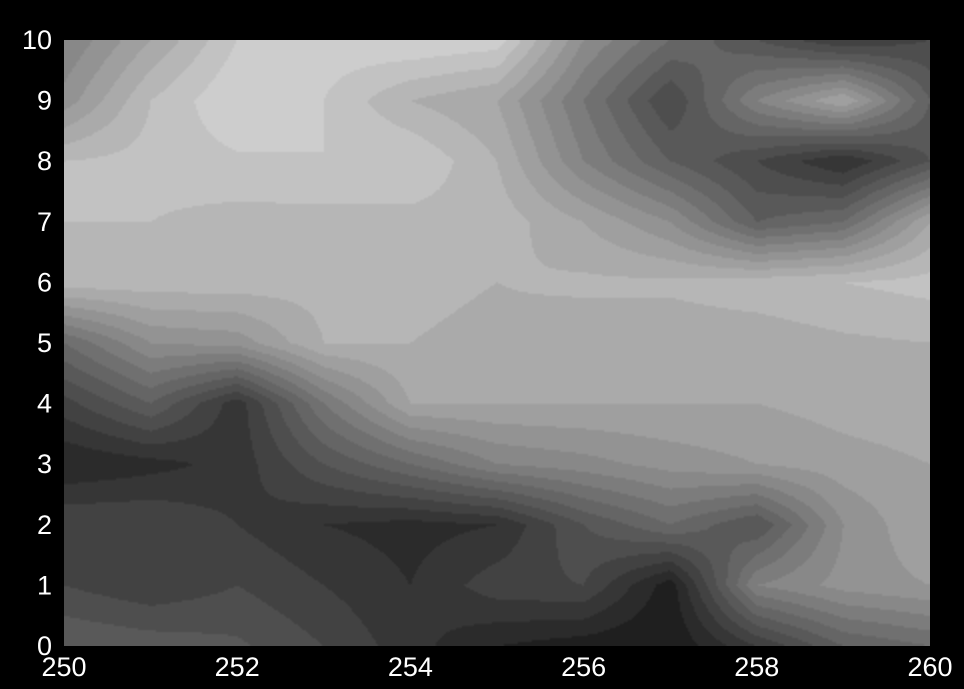 The height and width of the screenshot is (689, 964). Describe the element at coordinates (37, 40) in the screenshot. I see `y-tick-label: 10` at that location.